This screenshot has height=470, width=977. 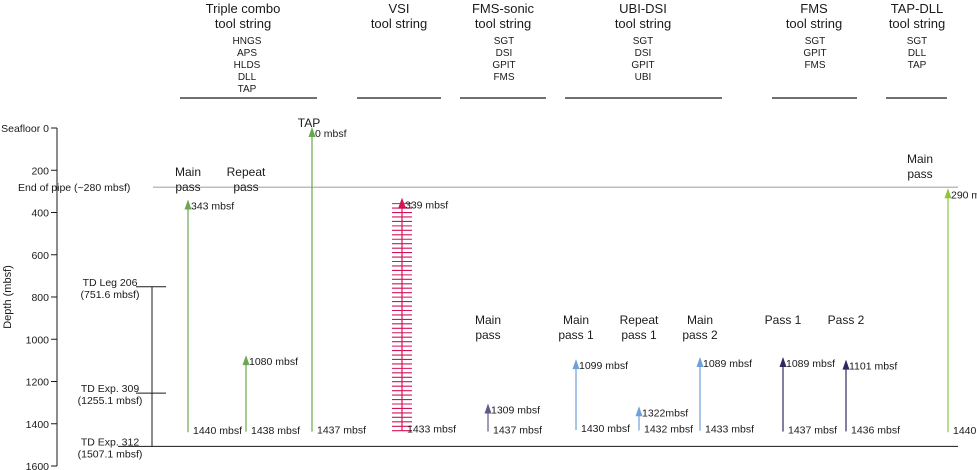 What do you see at coordinates (399, 8) in the screenshot?
I see `header-title: VSI` at bounding box center [399, 8].